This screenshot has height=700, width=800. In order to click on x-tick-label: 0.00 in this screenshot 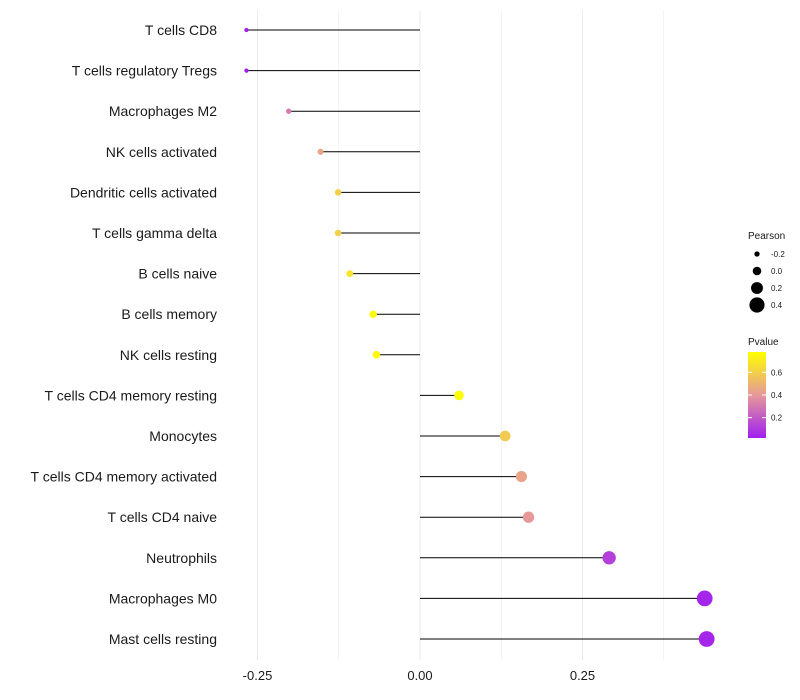, I will do `click(419, 675)`.